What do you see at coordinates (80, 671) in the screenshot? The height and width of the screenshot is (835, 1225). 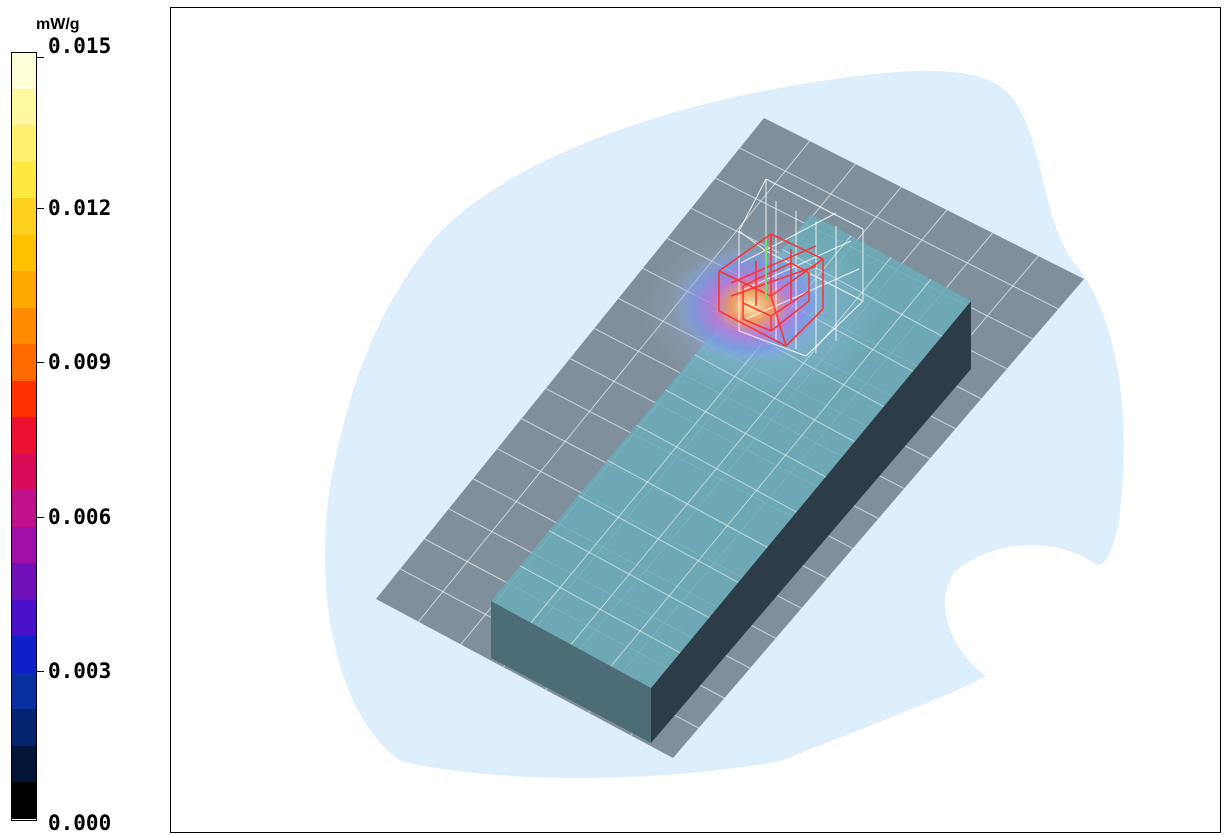 I see `legend-tick-label-0003: 0.003` at bounding box center [80, 671].